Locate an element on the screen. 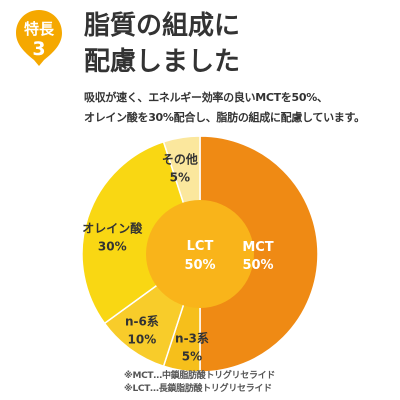 Image resolution: width=400 pixels, height=400 pixels. description-line-1: 吸収が速く、エネルギー効率の良いMCTを50%、 is located at coordinates (206, 97).